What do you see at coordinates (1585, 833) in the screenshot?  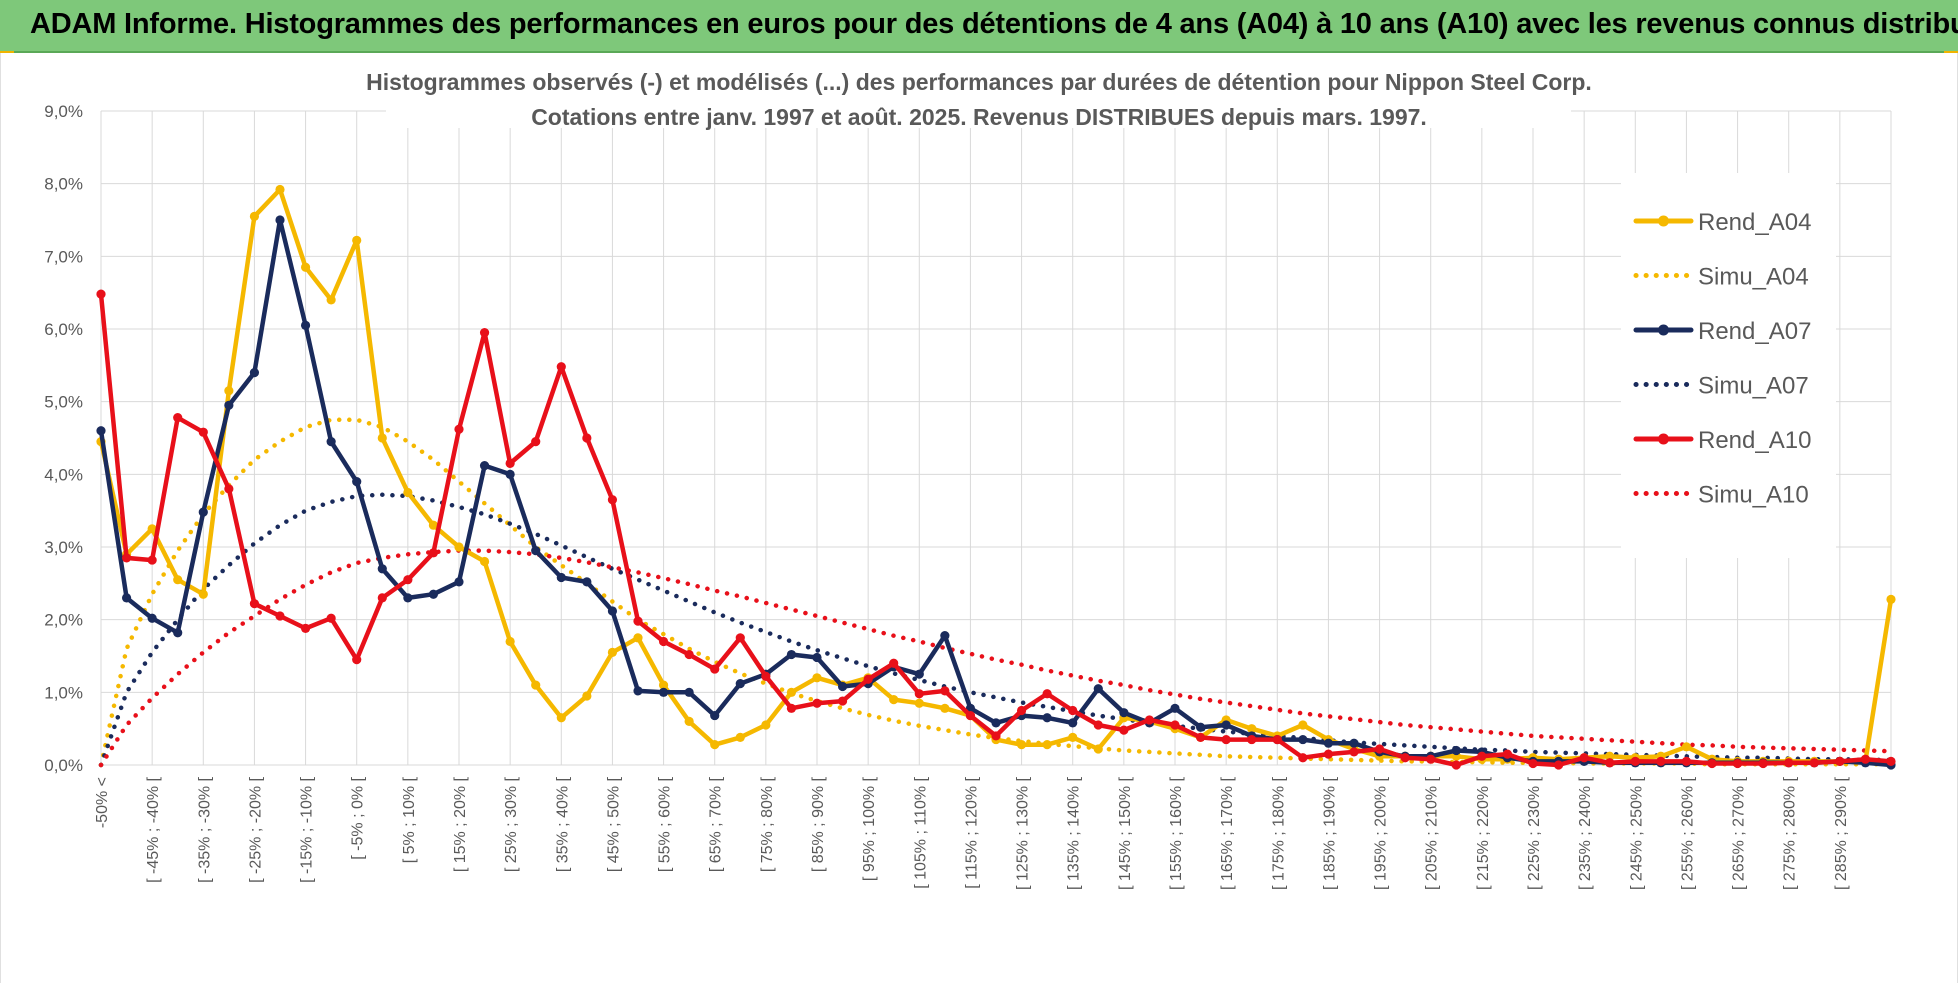 I see `x-tick-label: [ 235% ; 240% [` at bounding box center [1585, 833].